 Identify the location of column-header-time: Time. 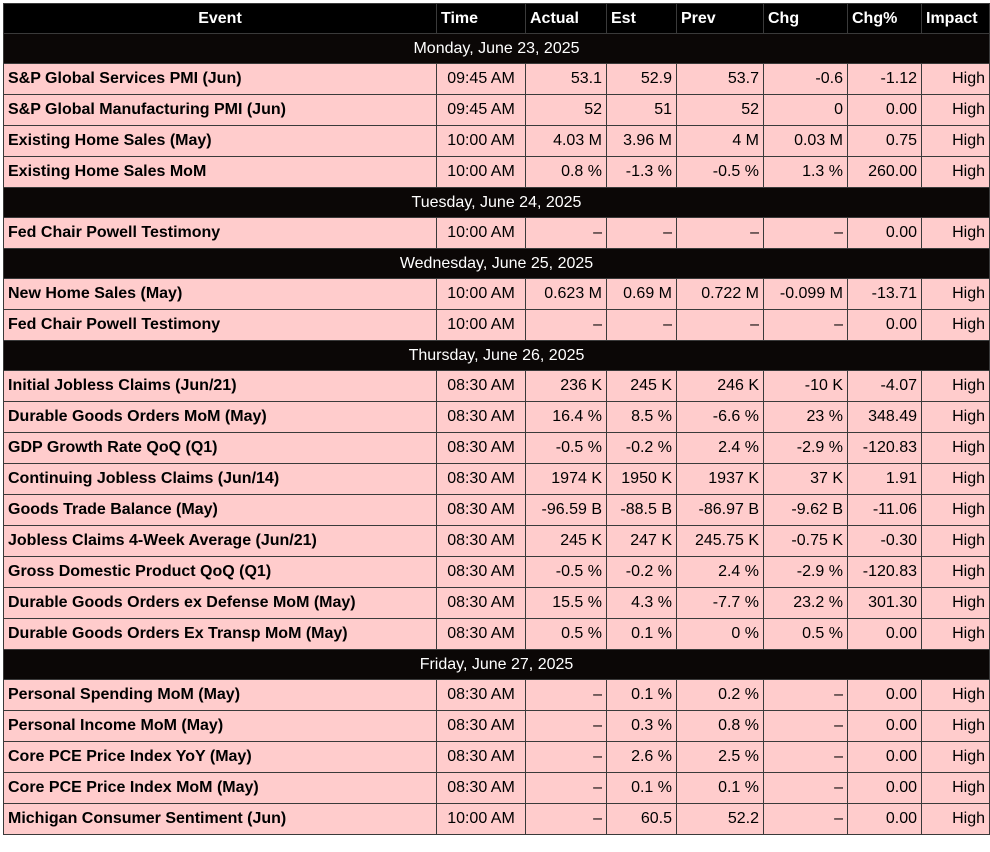
(481, 18).